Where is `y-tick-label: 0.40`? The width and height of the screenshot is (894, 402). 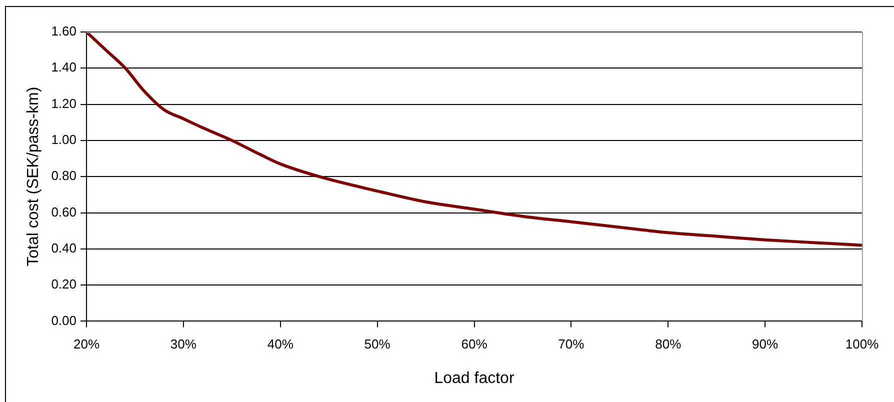 y-tick-label: 0.40 is located at coordinates (63, 248).